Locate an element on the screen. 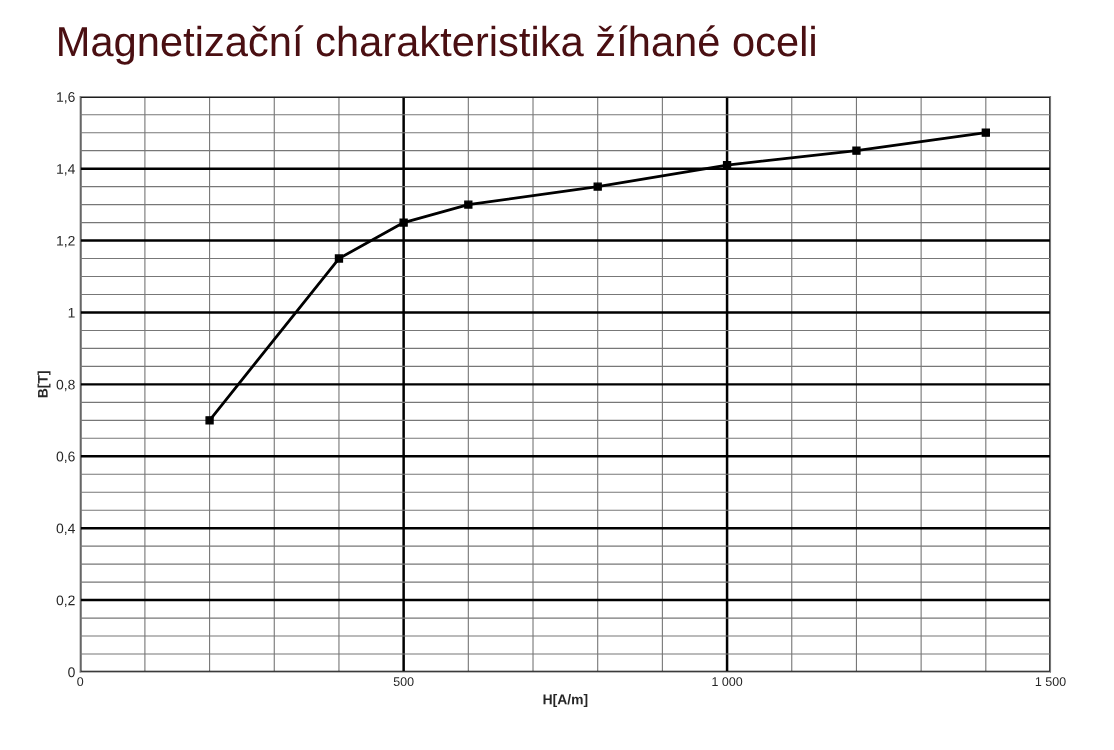 Image resolution: width=1114 pixels, height=750 pixels. y-tick-label: 0 is located at coordinates (71, 672).